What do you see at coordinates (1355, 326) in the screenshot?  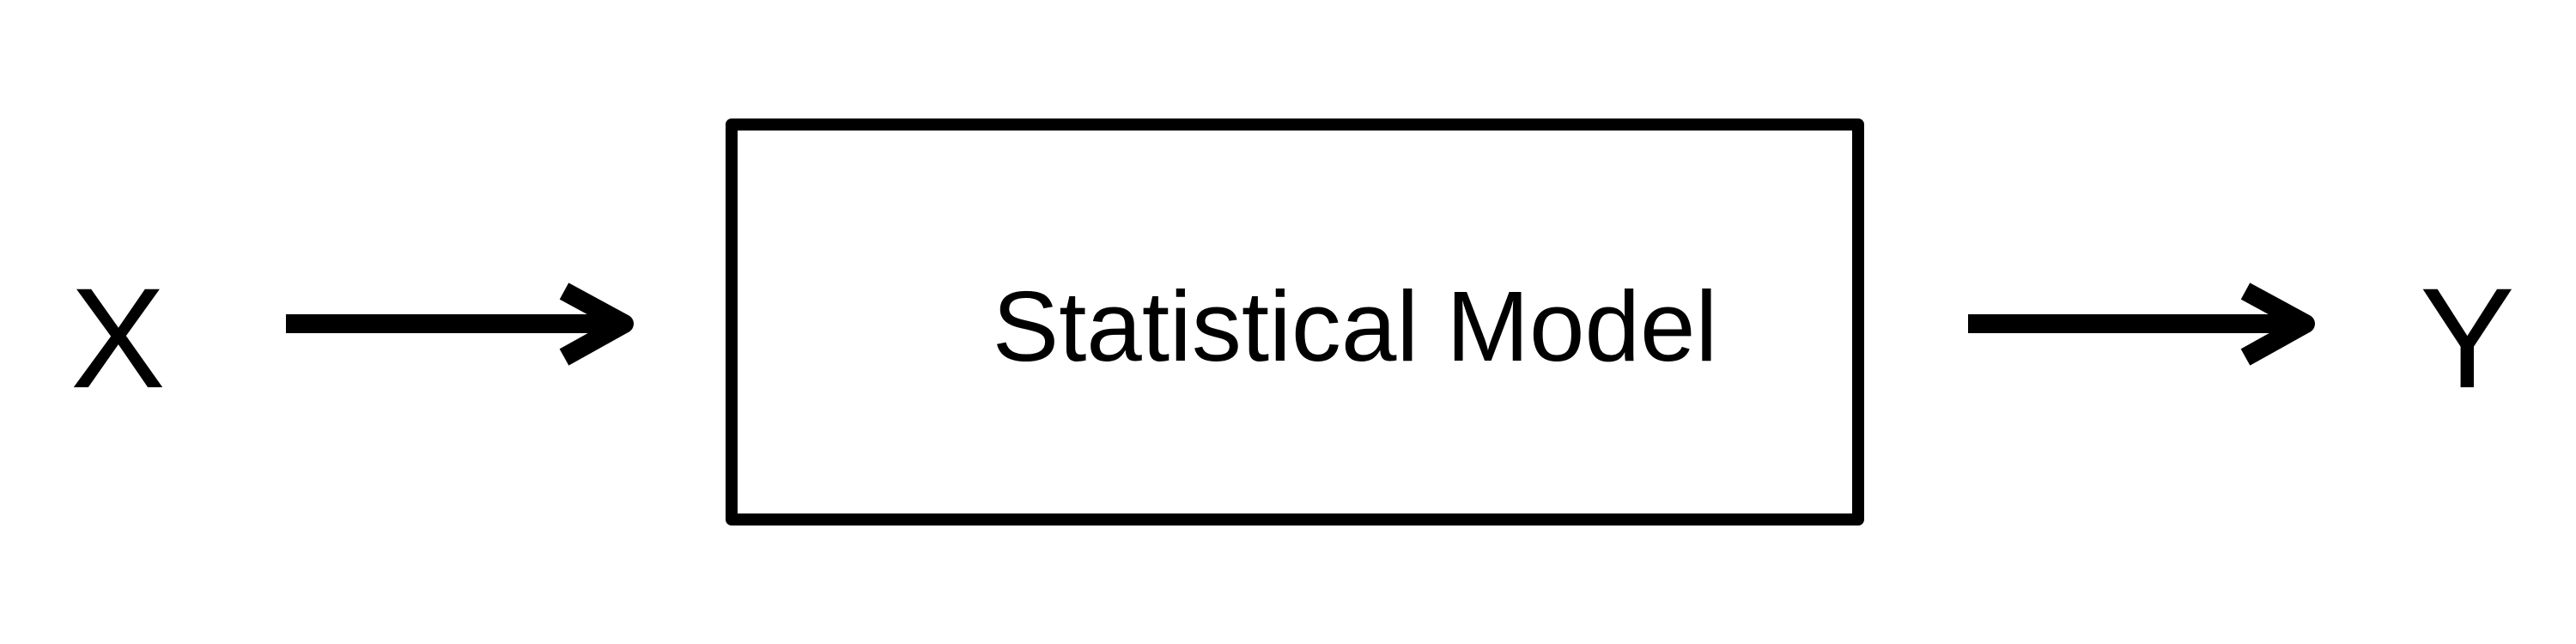 I see `model-label: Statistical Model` at bounding box center [1355, 326].